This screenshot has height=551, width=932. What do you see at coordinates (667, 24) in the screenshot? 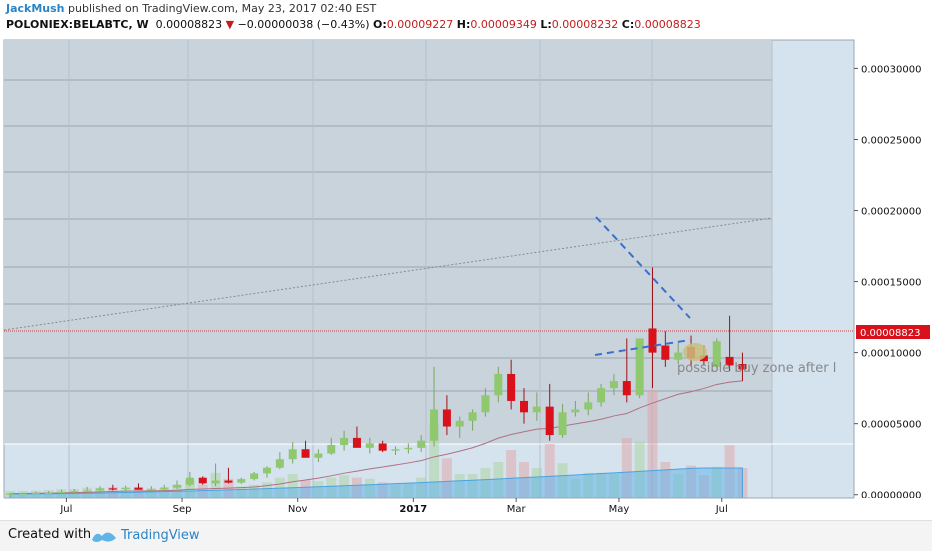
I see `close-value: 0.00008823` at bounding box center [667, 24].